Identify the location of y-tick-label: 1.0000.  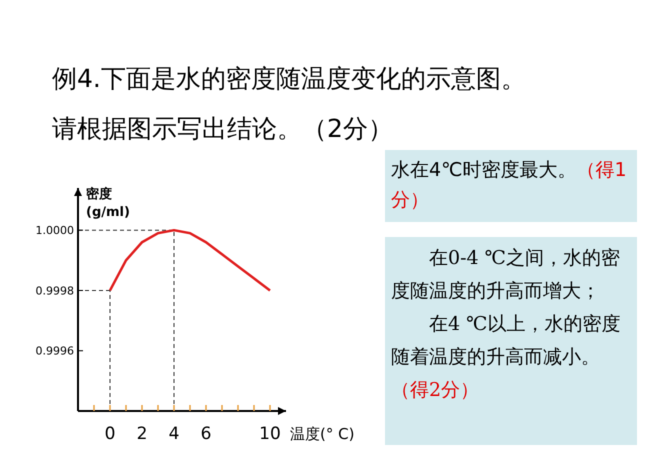
(55, 231).